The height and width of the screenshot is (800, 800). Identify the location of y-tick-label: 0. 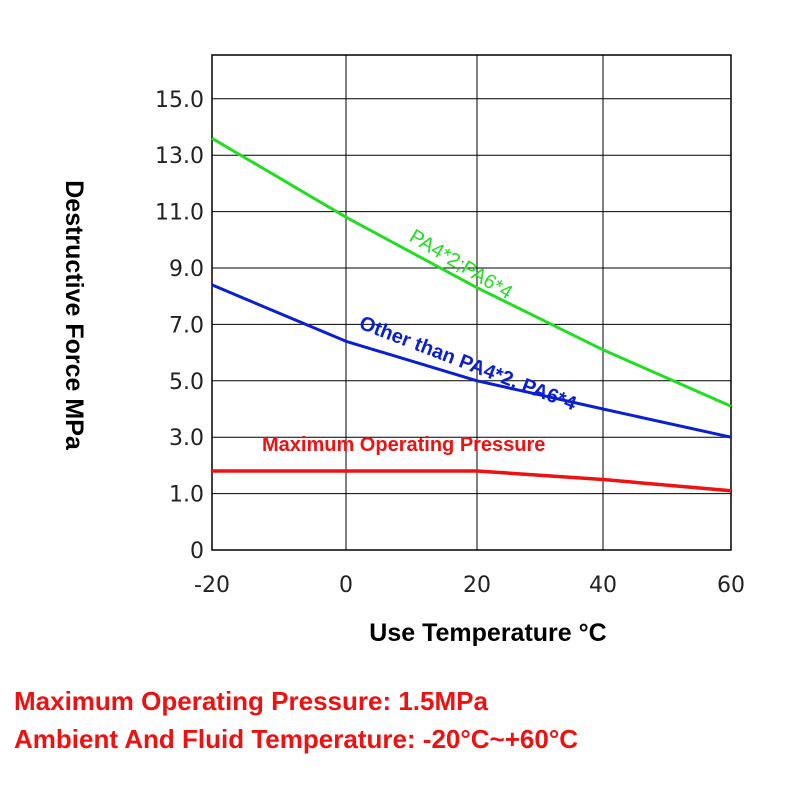
(197, 551).